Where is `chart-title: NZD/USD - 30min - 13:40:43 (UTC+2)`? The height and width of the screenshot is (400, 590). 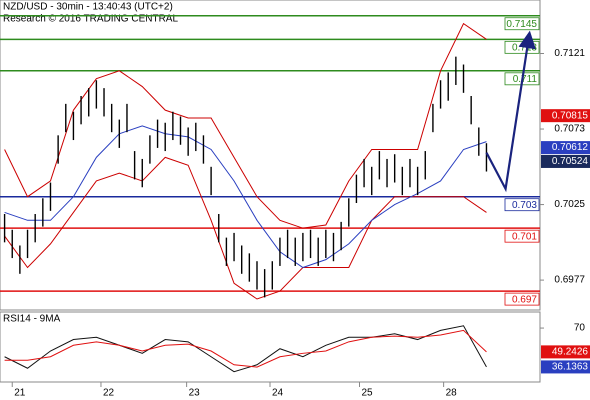
chart-title: NZD/USD - 30min - 13:40:43 (UTC+2) is located at coordinates (88, 7).